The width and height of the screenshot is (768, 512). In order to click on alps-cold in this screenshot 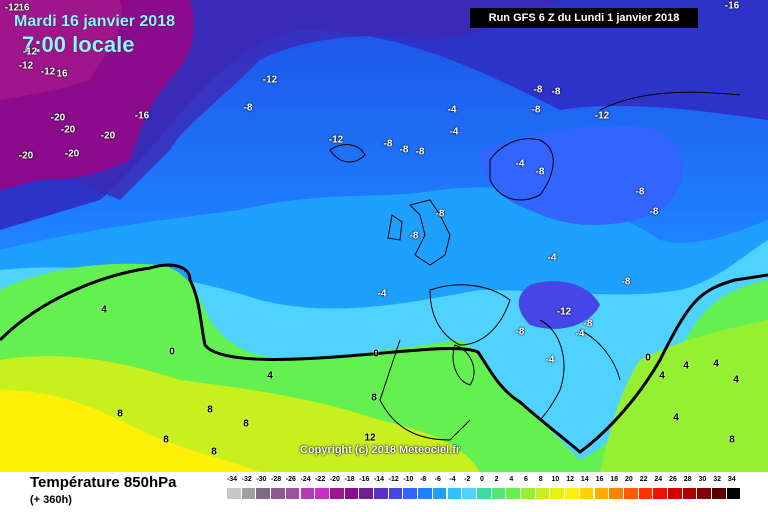, I will do `click(559, 305)`.